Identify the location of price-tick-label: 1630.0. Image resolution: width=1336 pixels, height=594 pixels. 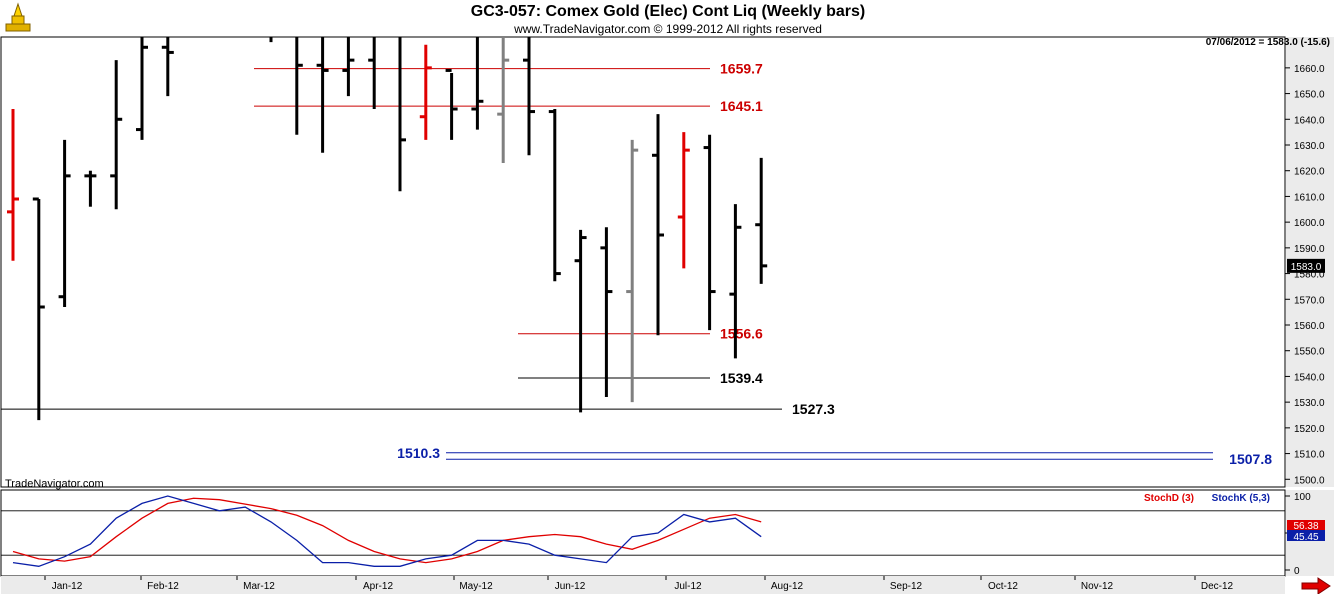
(1309, 146).